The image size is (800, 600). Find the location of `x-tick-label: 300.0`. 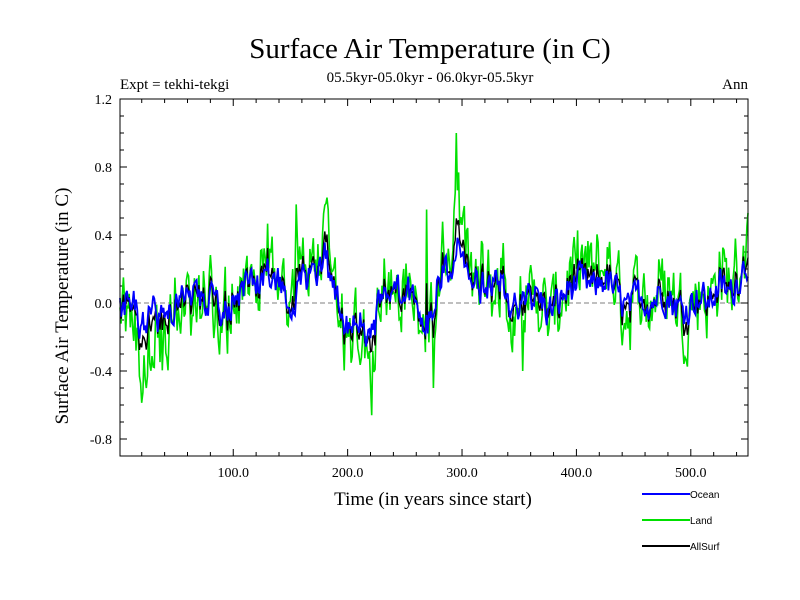

x-tick-label: 300.0 is located at coordinates (462, 473).